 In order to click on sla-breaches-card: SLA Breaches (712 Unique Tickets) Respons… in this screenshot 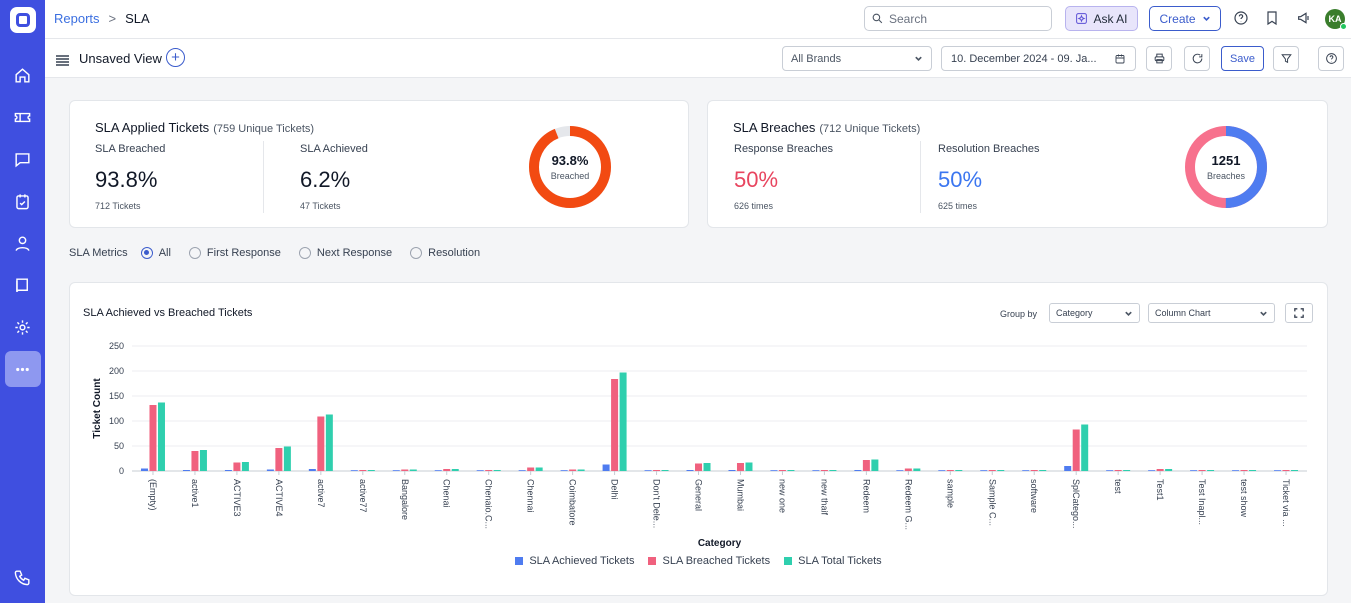, I will do `click(1017, 164)`.